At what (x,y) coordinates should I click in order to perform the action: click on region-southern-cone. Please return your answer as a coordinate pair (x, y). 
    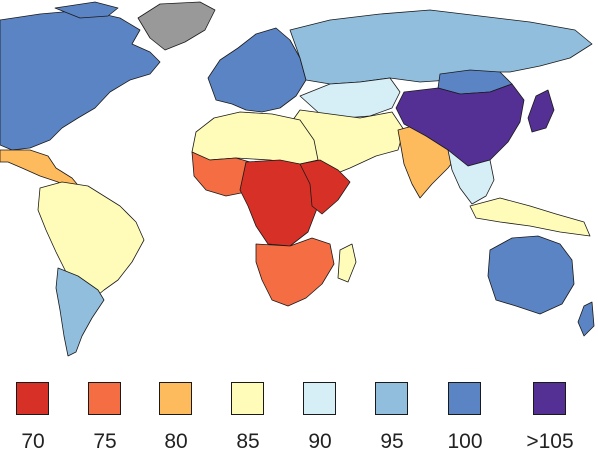
    Looking at the image, I should click on (80, 312).